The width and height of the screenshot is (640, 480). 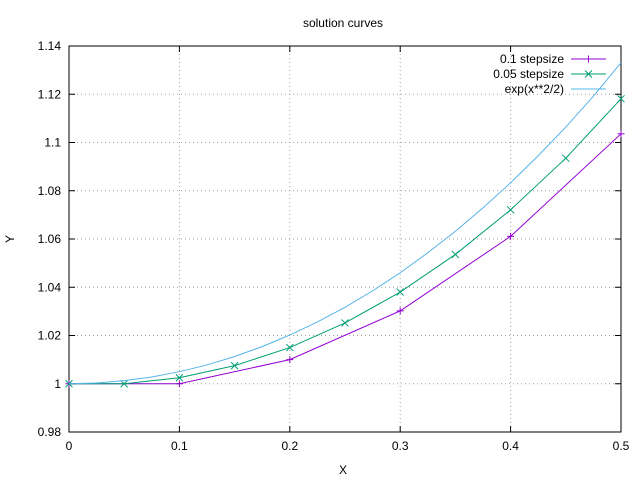 What do you see at coordinates (343, 470) in the screenshot?
I see `x-axis-label: X` at bounding box center [343, 470].